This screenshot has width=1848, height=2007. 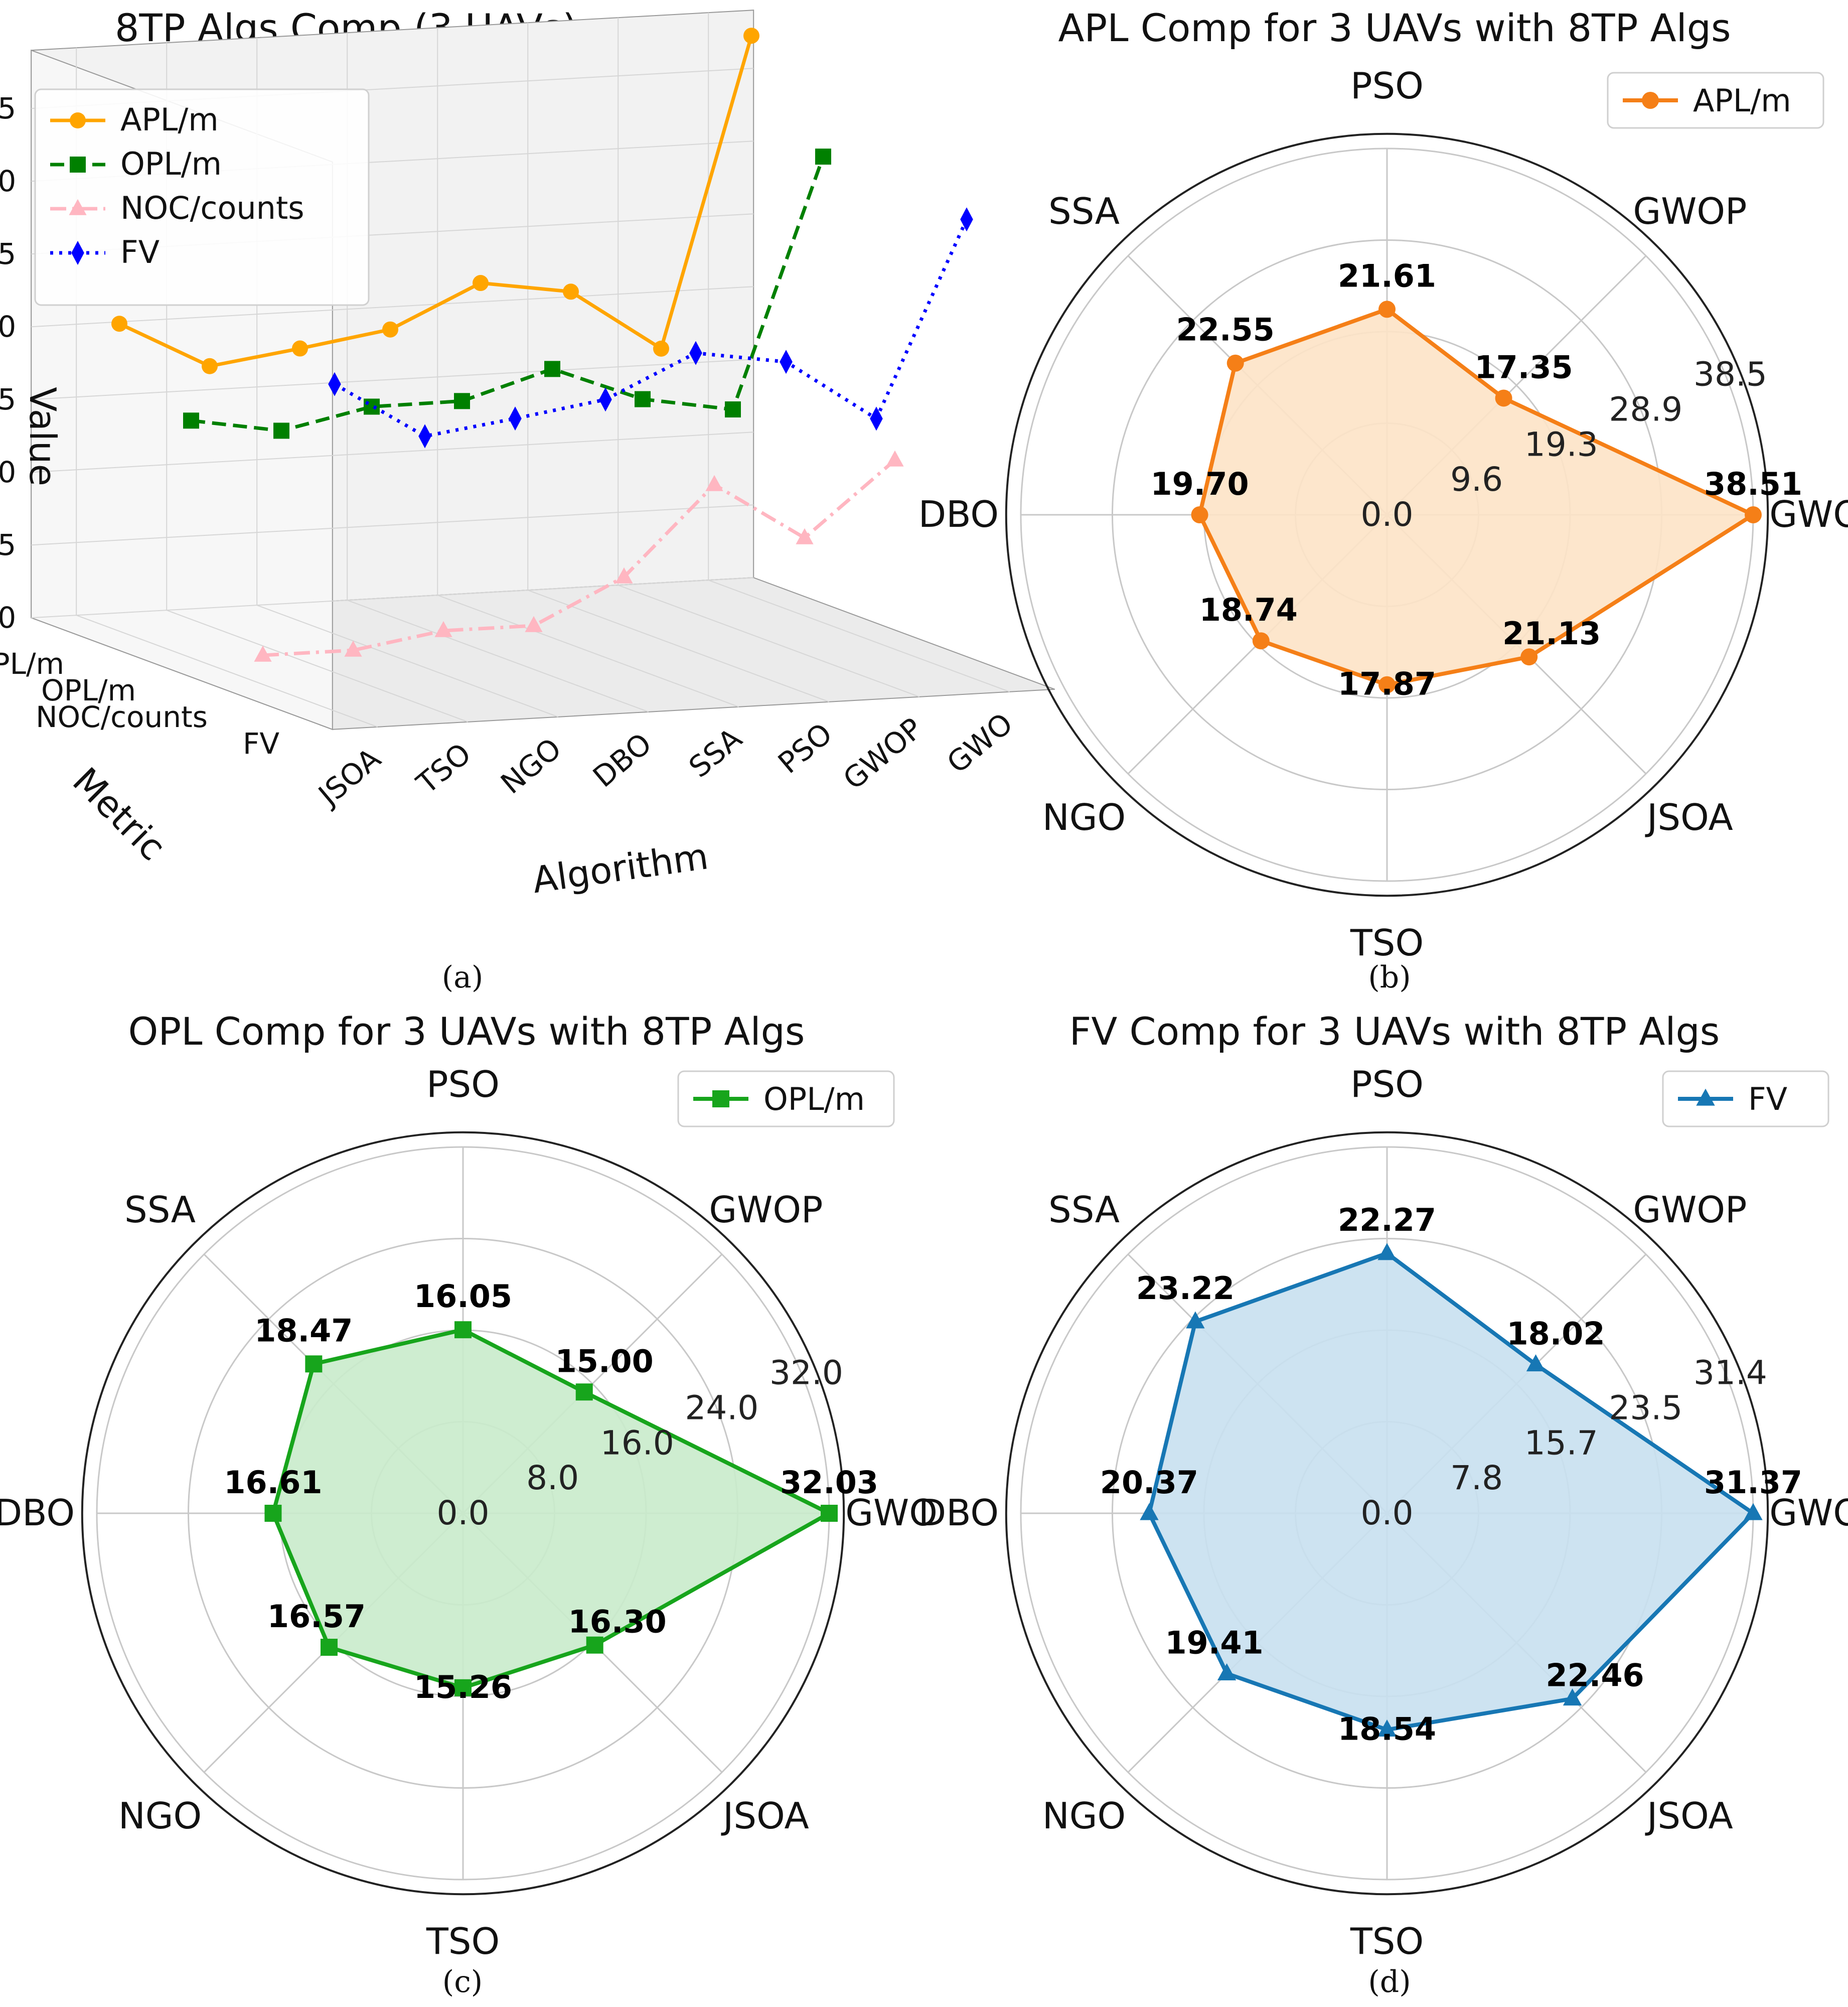 What do you see at coordinates (604, 1361) in the screenshot?
I see `radar-value-label: 15.00` at bounding box center [604, 1361].